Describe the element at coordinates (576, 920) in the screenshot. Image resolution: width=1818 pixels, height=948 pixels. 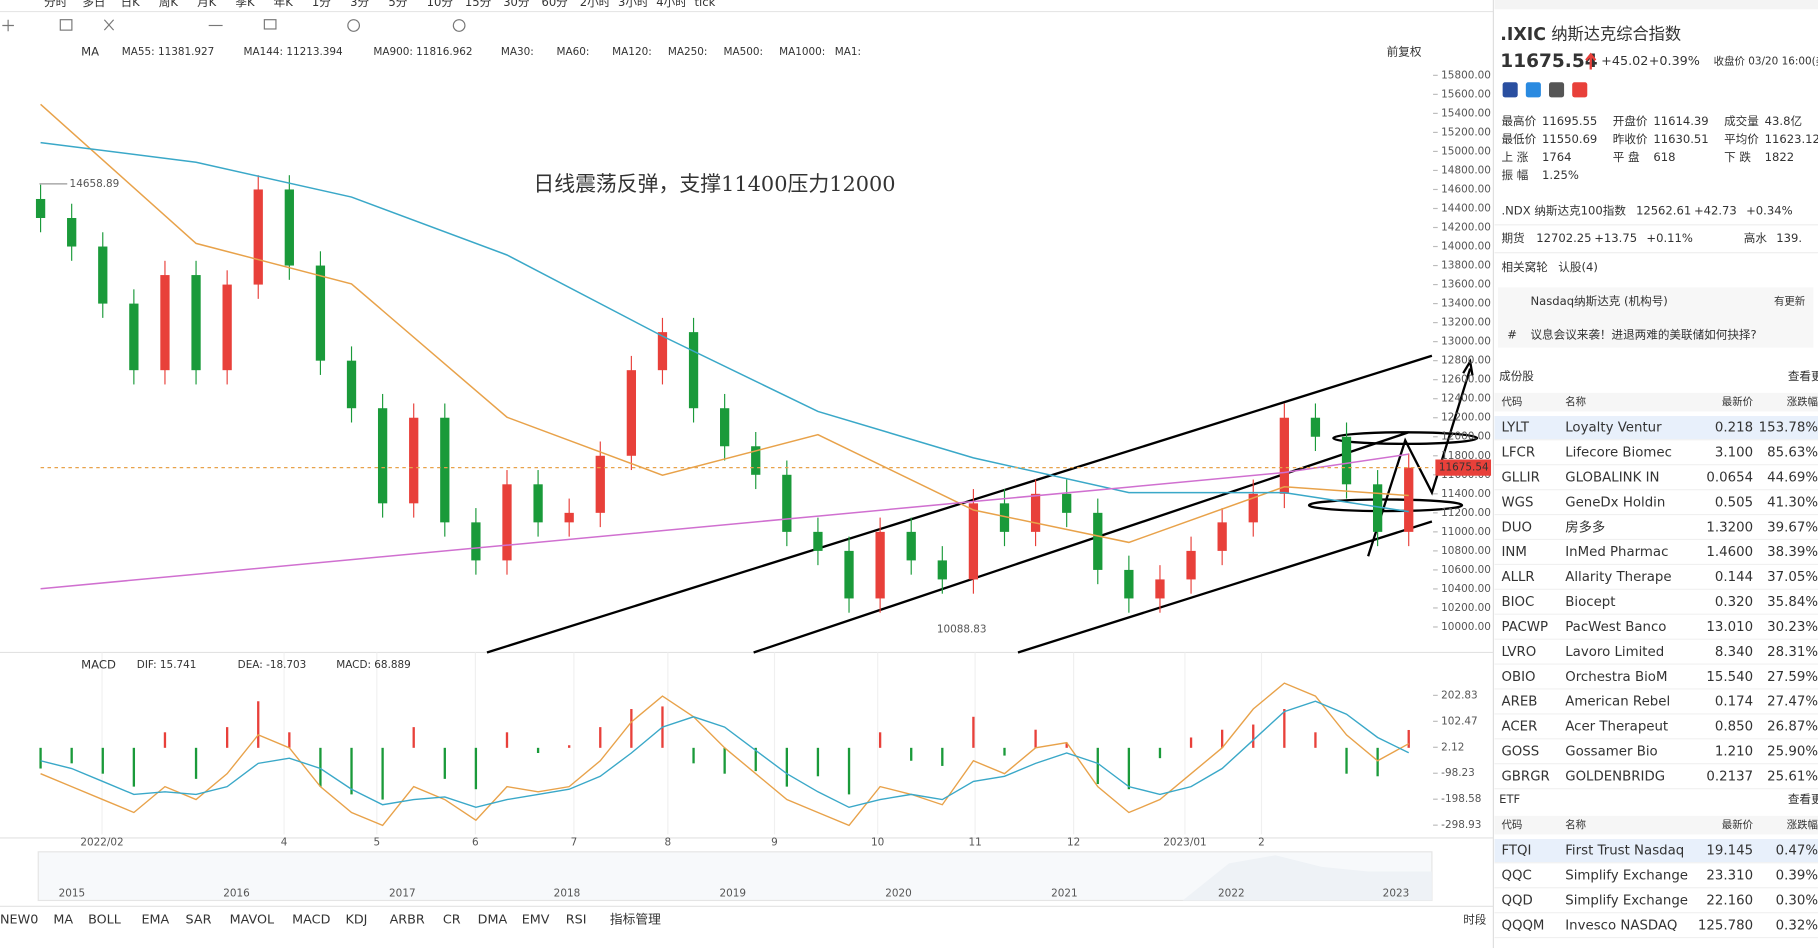
I see `indicator-tab: RSI` at that location.